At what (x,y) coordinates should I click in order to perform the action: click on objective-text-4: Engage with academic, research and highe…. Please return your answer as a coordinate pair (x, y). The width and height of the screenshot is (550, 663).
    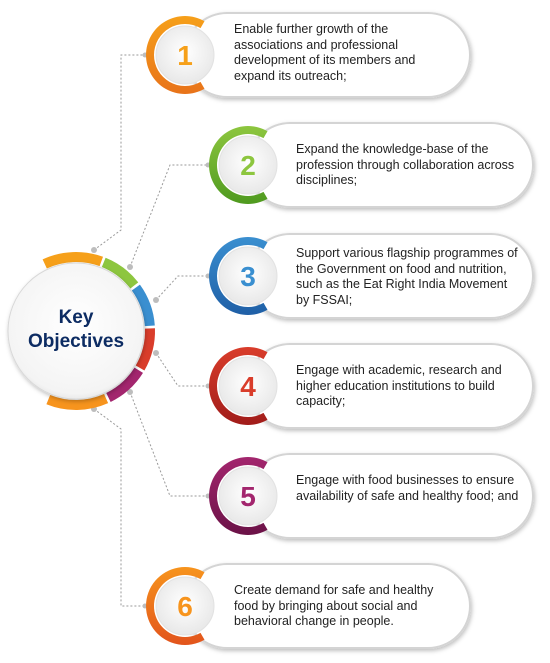
    Looking at the image, I should click on (399, 385).